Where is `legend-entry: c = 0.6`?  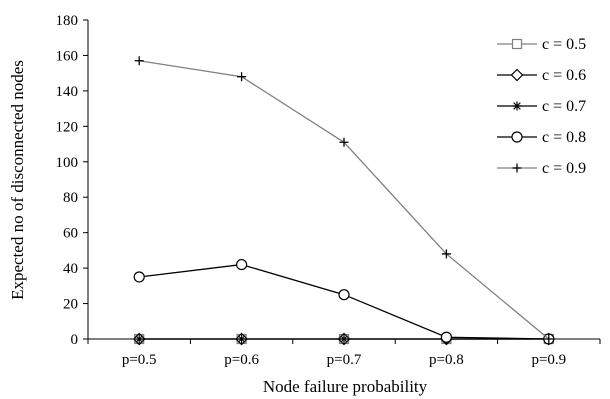 legend-entry: c = 0.6 is located at coordinates (541, 75).